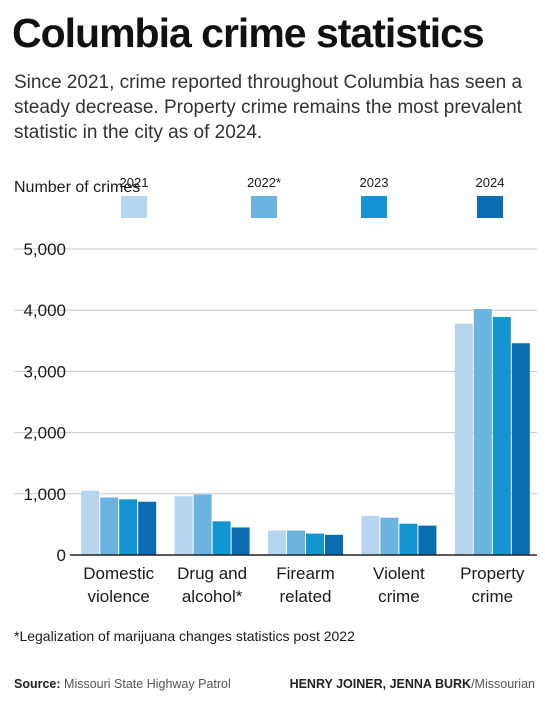 This screenshot has width=545, height=703. Describe the element at coordinates (44, 433) in the screenshot. I see `y-tick-label: 2,000` at that location.